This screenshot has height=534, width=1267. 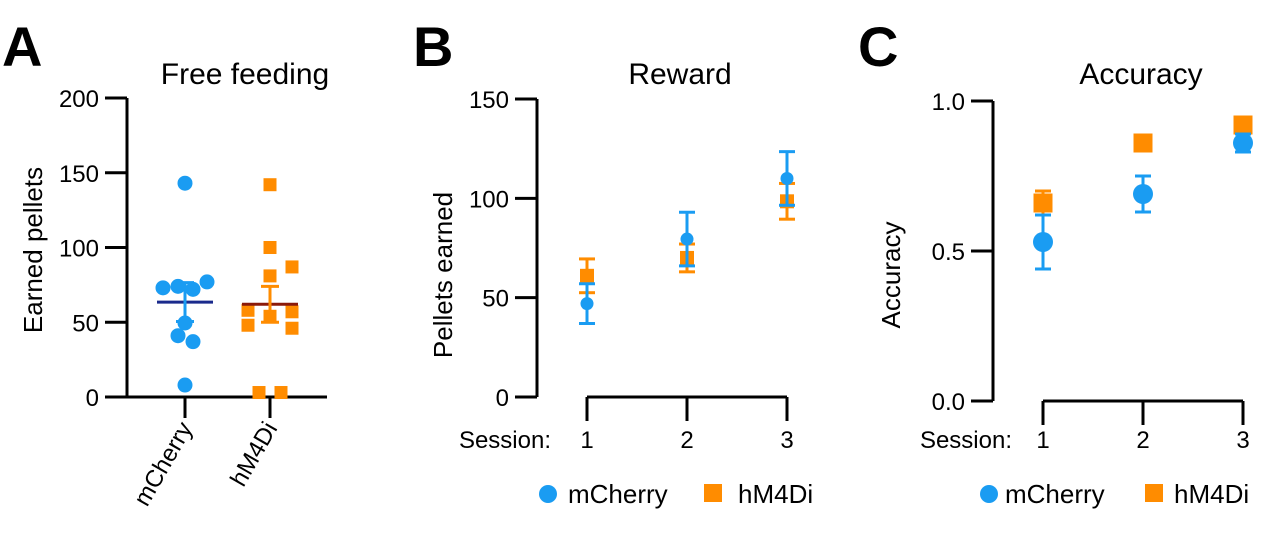 What do you see at coordinates (1154, 493) in the screenshot?
I see `legend-marker-hm4di-c` at bounding box center [1154, 493].